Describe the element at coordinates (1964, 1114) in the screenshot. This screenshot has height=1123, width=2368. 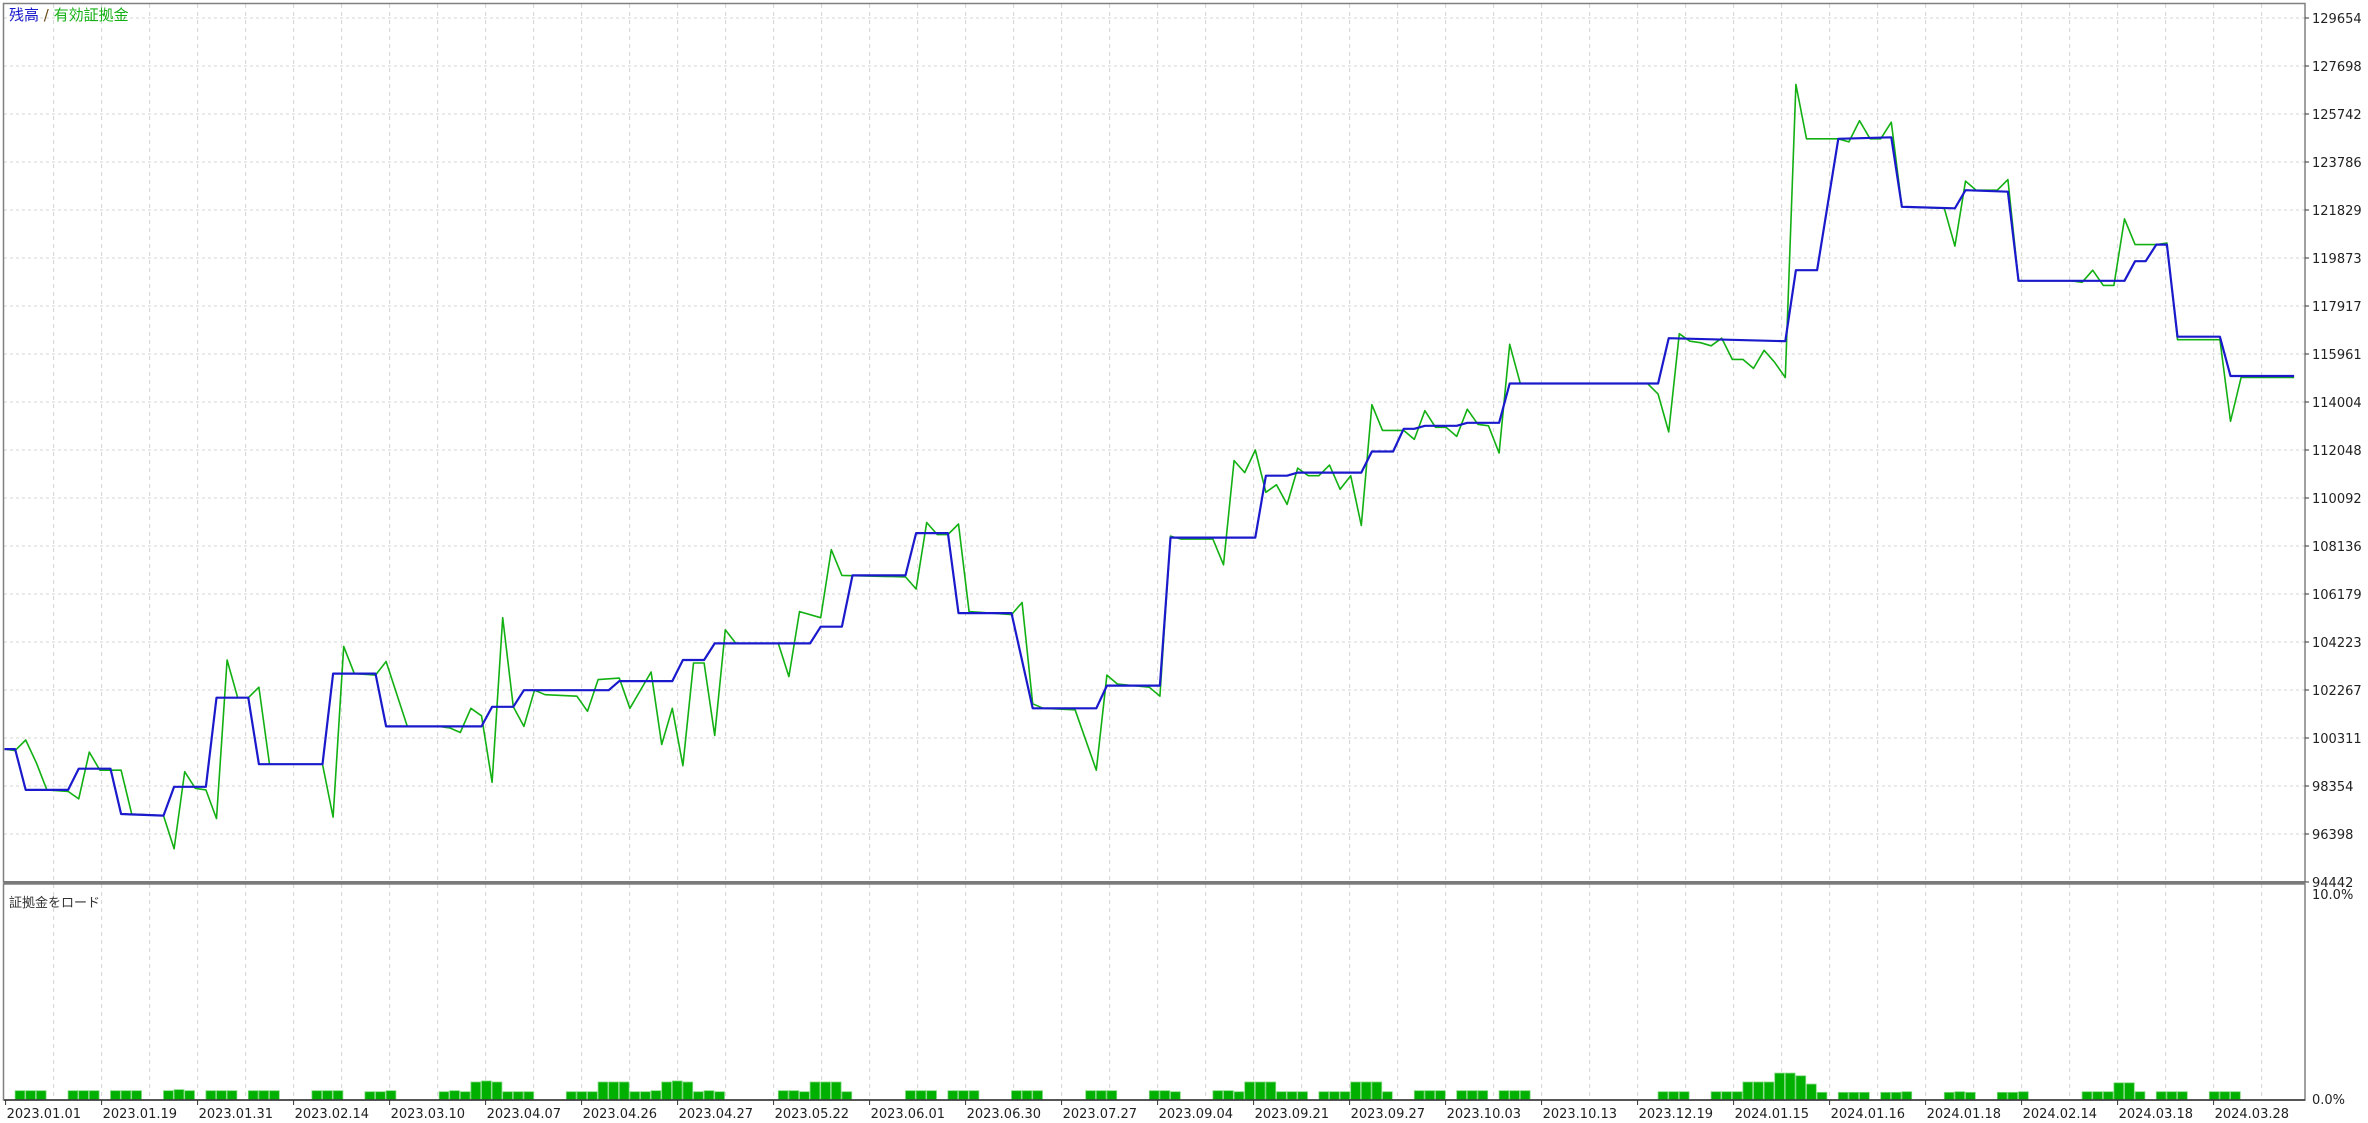
I see `x-tick-label: 2024.01.18` at that location.